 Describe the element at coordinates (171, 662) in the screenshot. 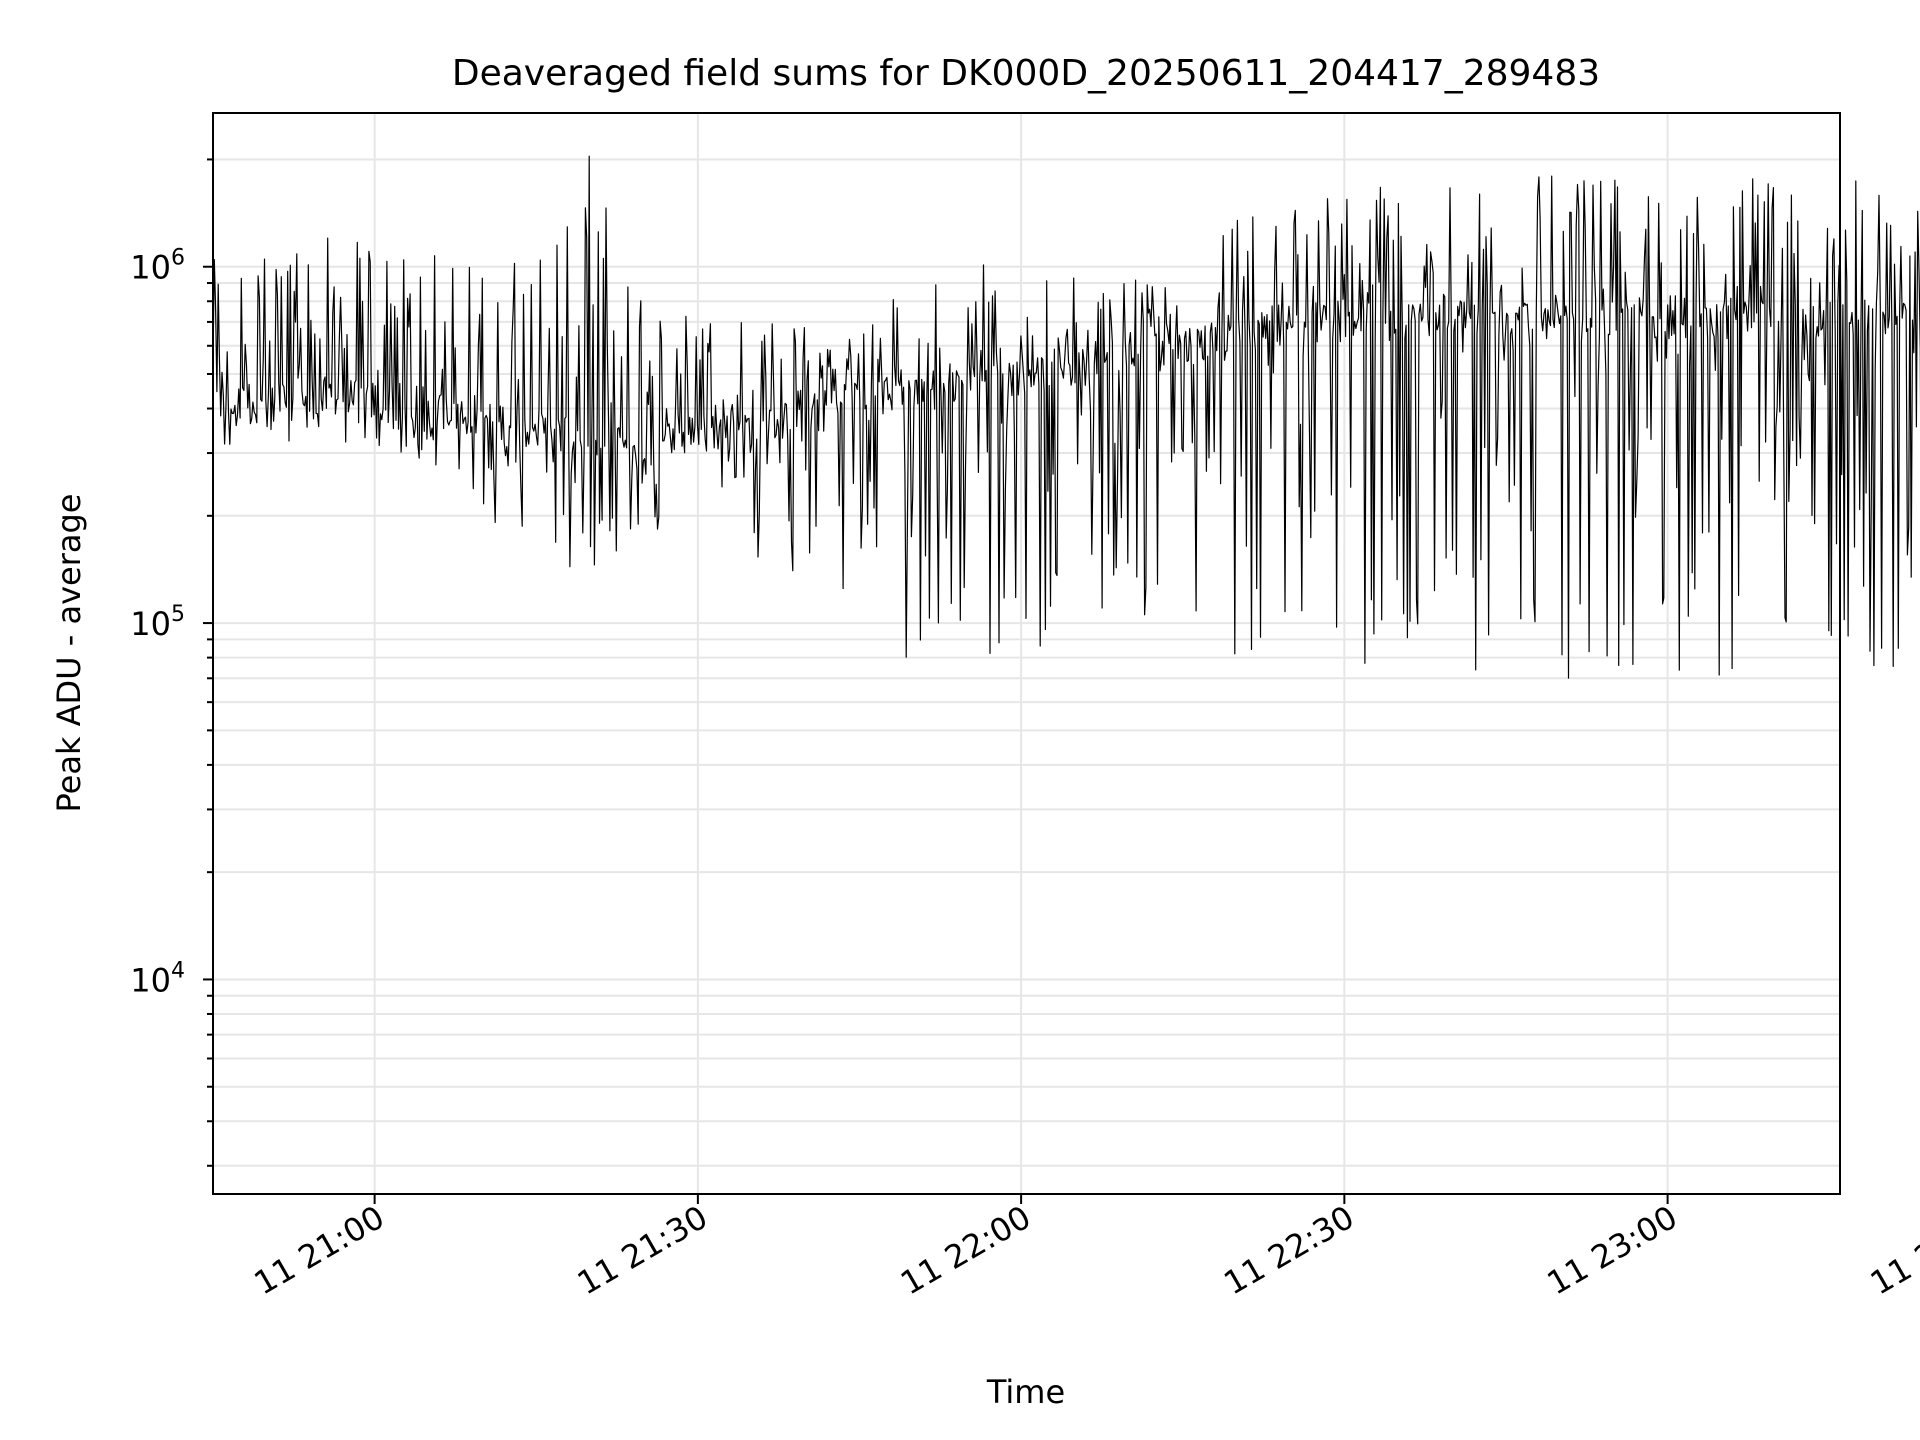

I see `y-axis: 104 105 106` at that location.